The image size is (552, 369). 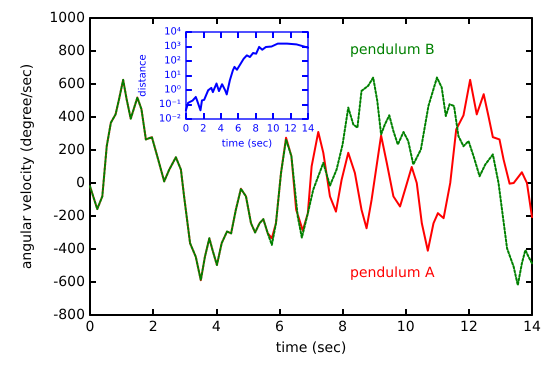 I want to click on y-tick-label: 10², so click(x=172, y=61).